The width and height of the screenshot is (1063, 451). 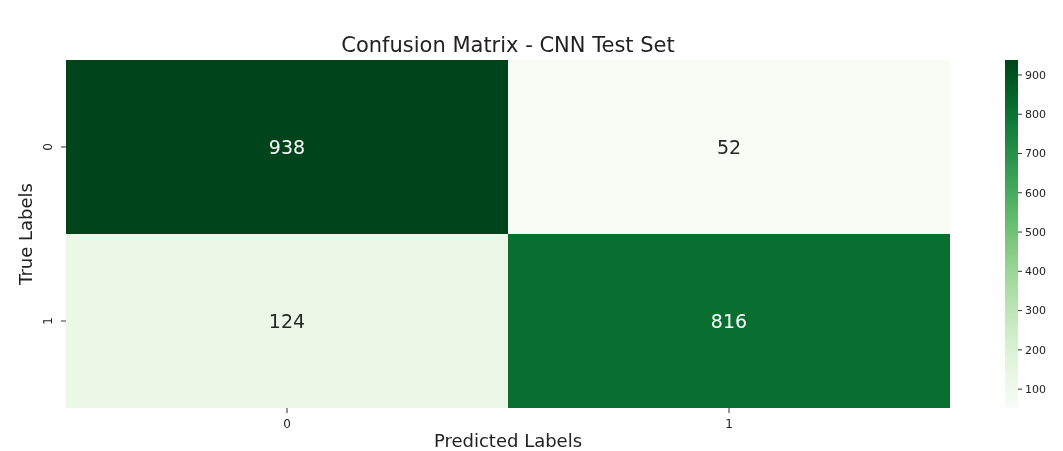 What do you see at coordinates (1035, 154) in the screenshot?
I see `color-bar-label: 700` at bounding box center [1035, 154].